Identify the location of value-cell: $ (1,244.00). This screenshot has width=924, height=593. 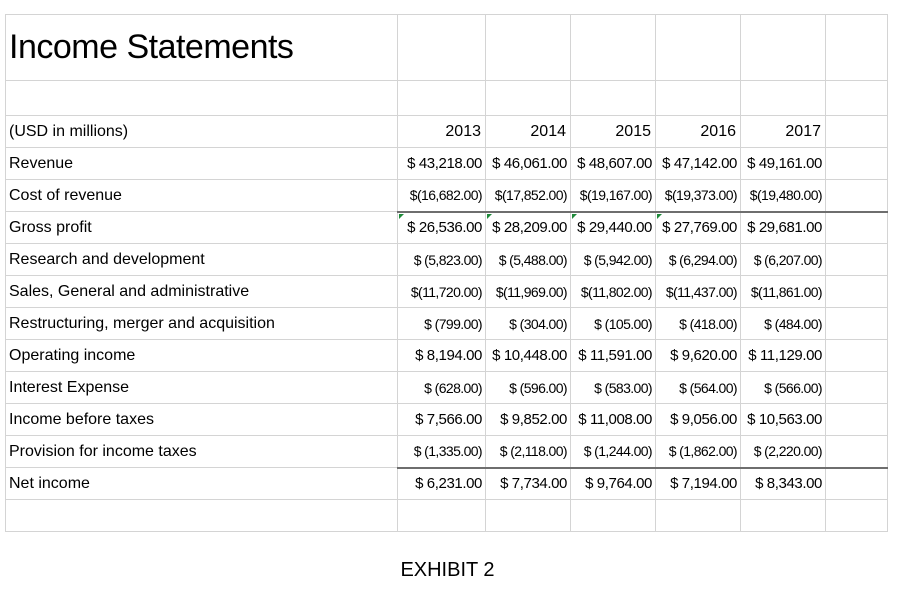
(613, 451).